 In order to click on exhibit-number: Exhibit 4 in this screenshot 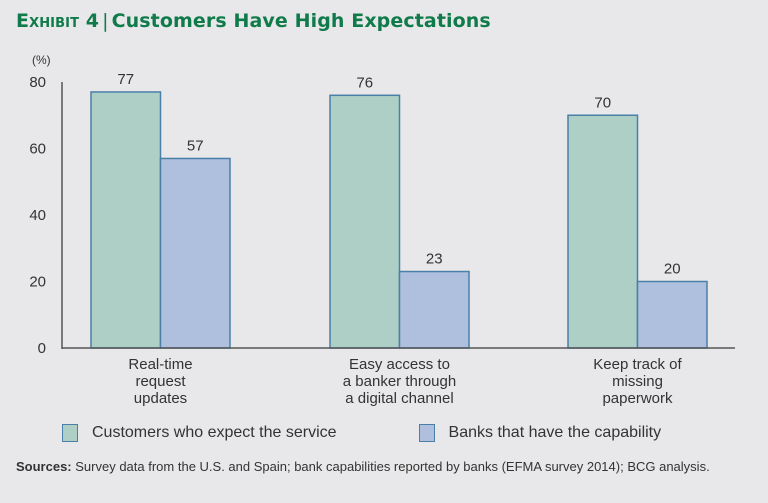, I will do `click(58, 21)`.